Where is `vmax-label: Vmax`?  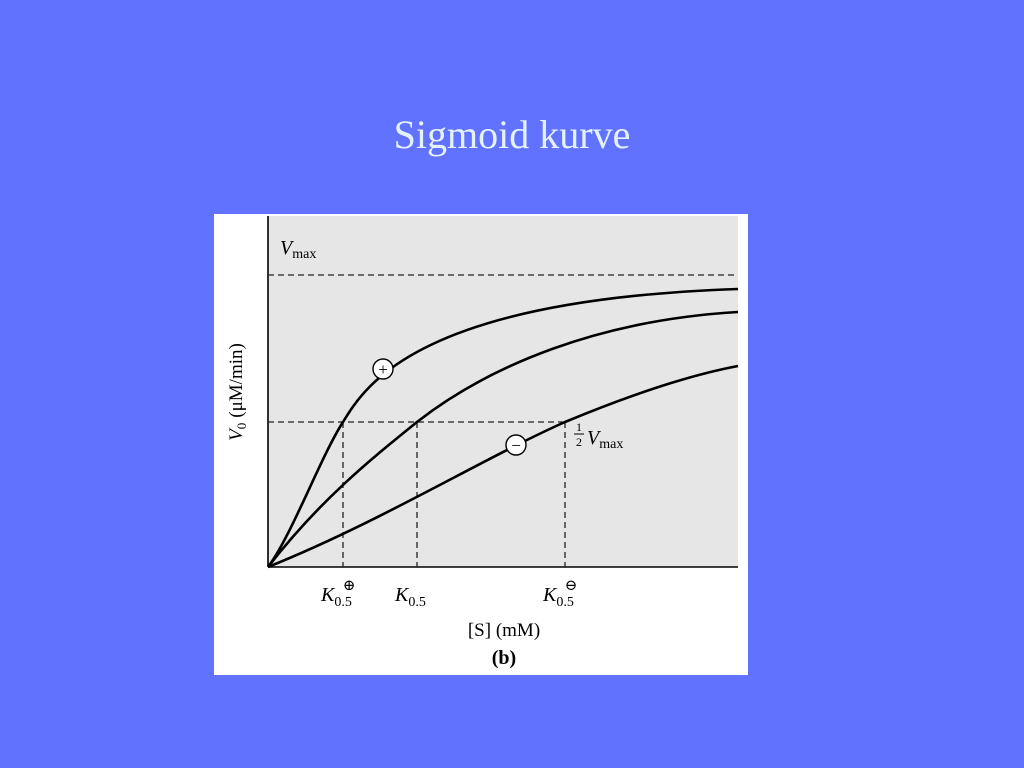 vmax-label: Vmax is located at coordinates (298, 249).